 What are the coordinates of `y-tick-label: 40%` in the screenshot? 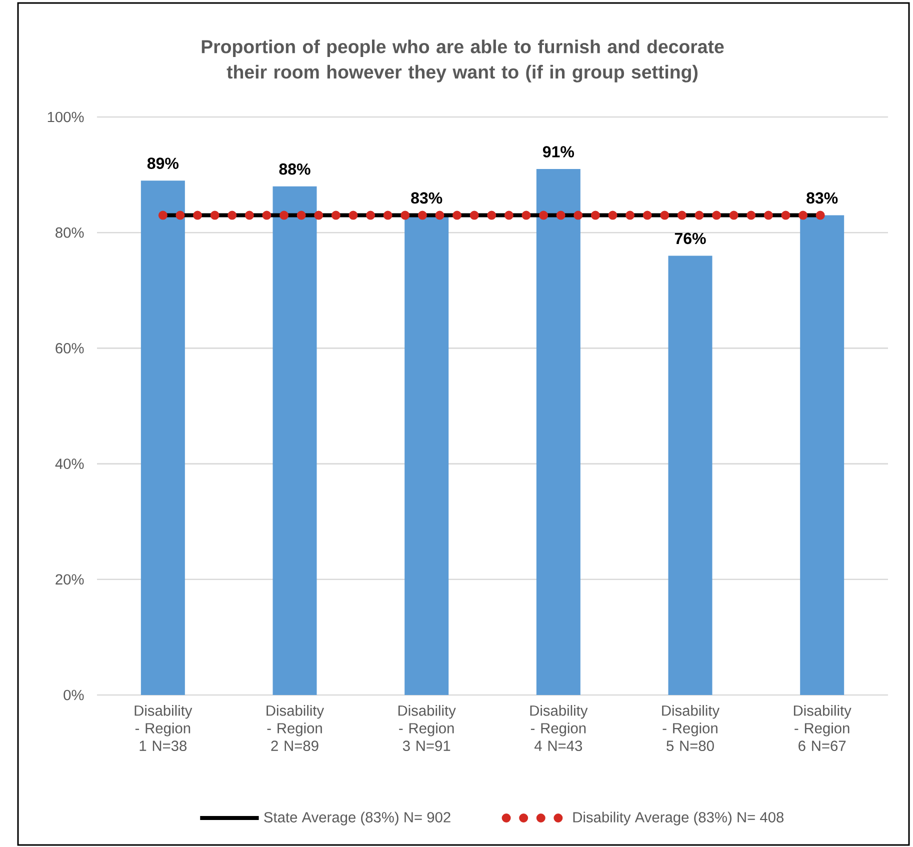 It's located at (69, 463).